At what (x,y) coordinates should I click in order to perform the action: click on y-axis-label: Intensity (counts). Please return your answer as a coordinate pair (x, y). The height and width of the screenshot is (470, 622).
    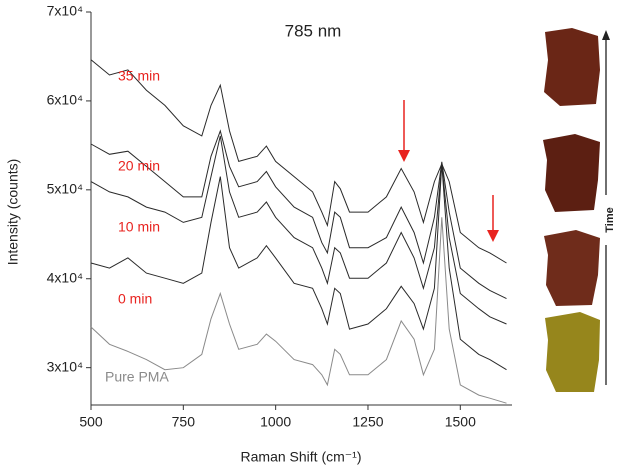
    Looking at the image, I should click on (13, 212).